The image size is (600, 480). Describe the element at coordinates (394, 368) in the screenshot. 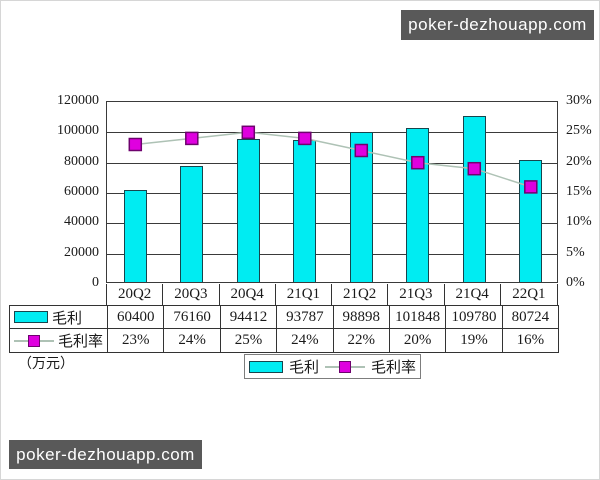

I see `legend-label-gross-margin: 毛利率` at that location.